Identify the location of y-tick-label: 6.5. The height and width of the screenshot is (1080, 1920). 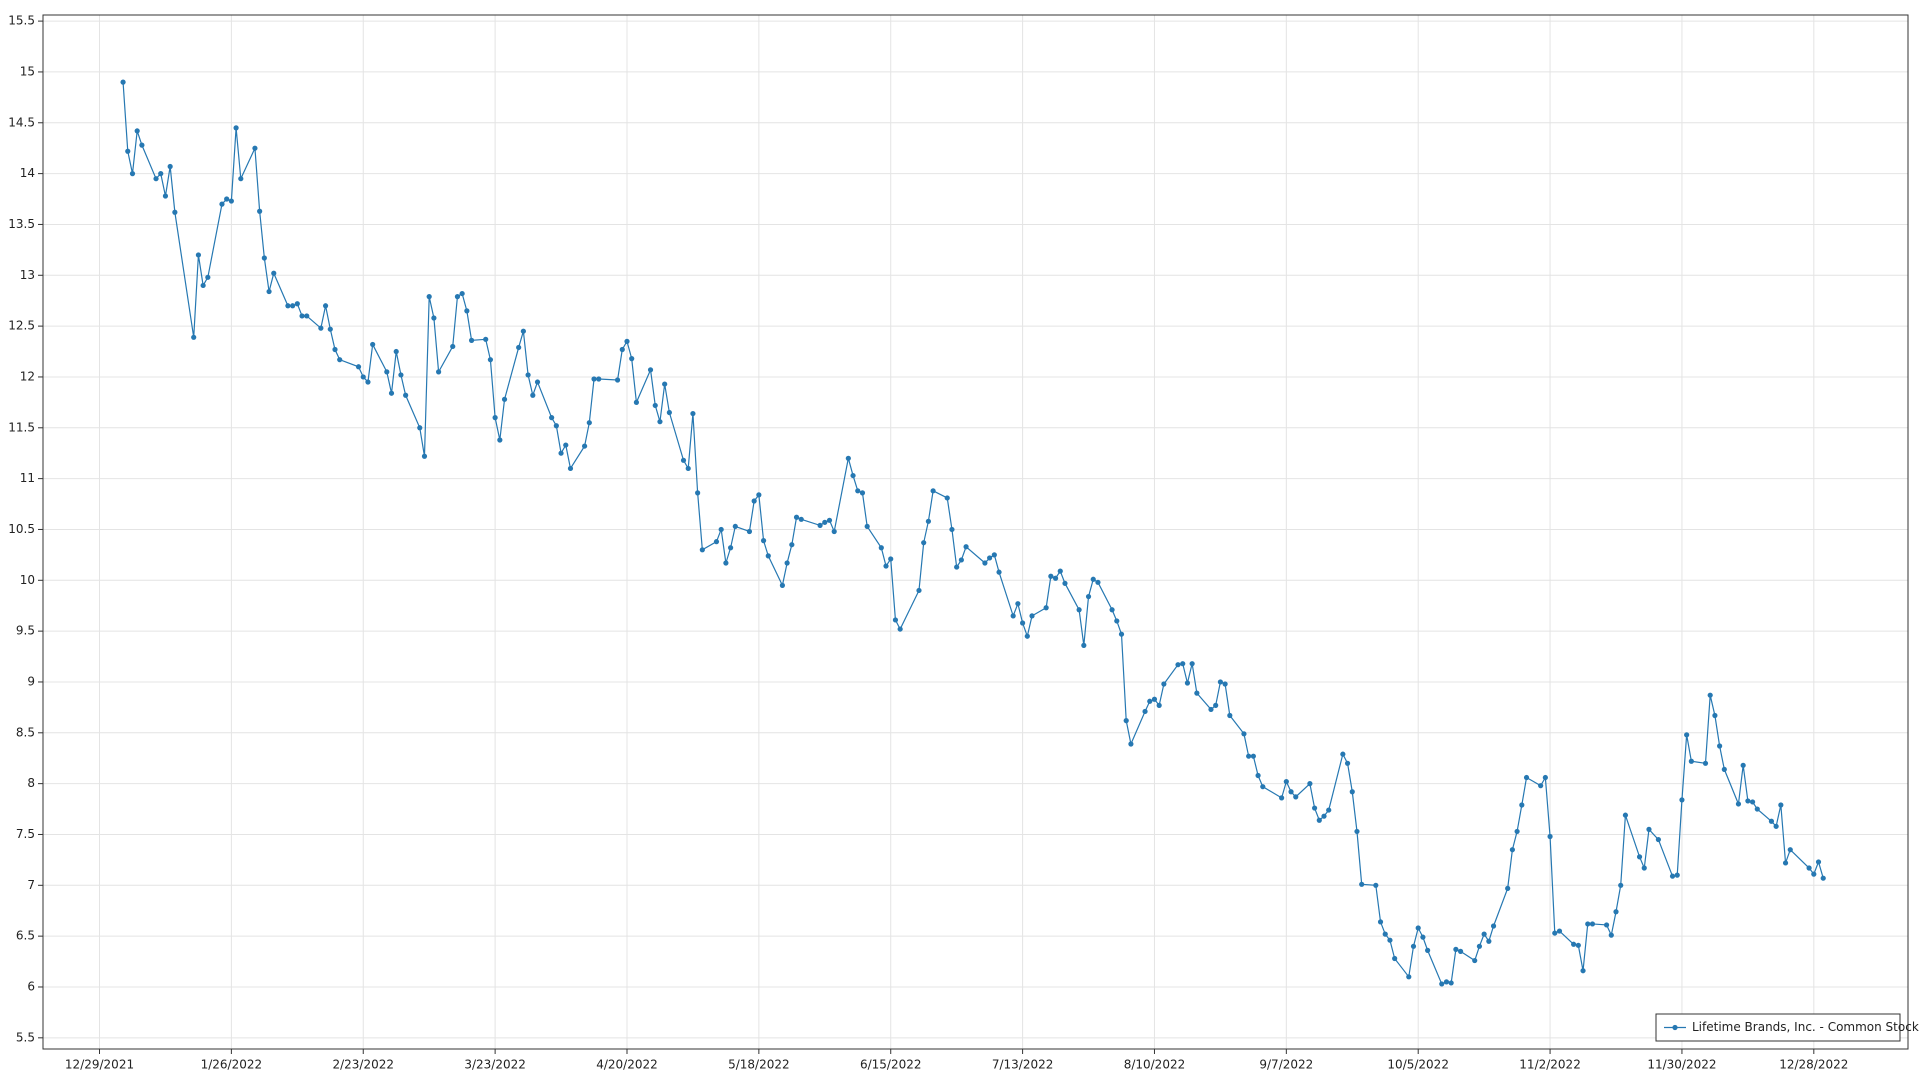
(25, 936).